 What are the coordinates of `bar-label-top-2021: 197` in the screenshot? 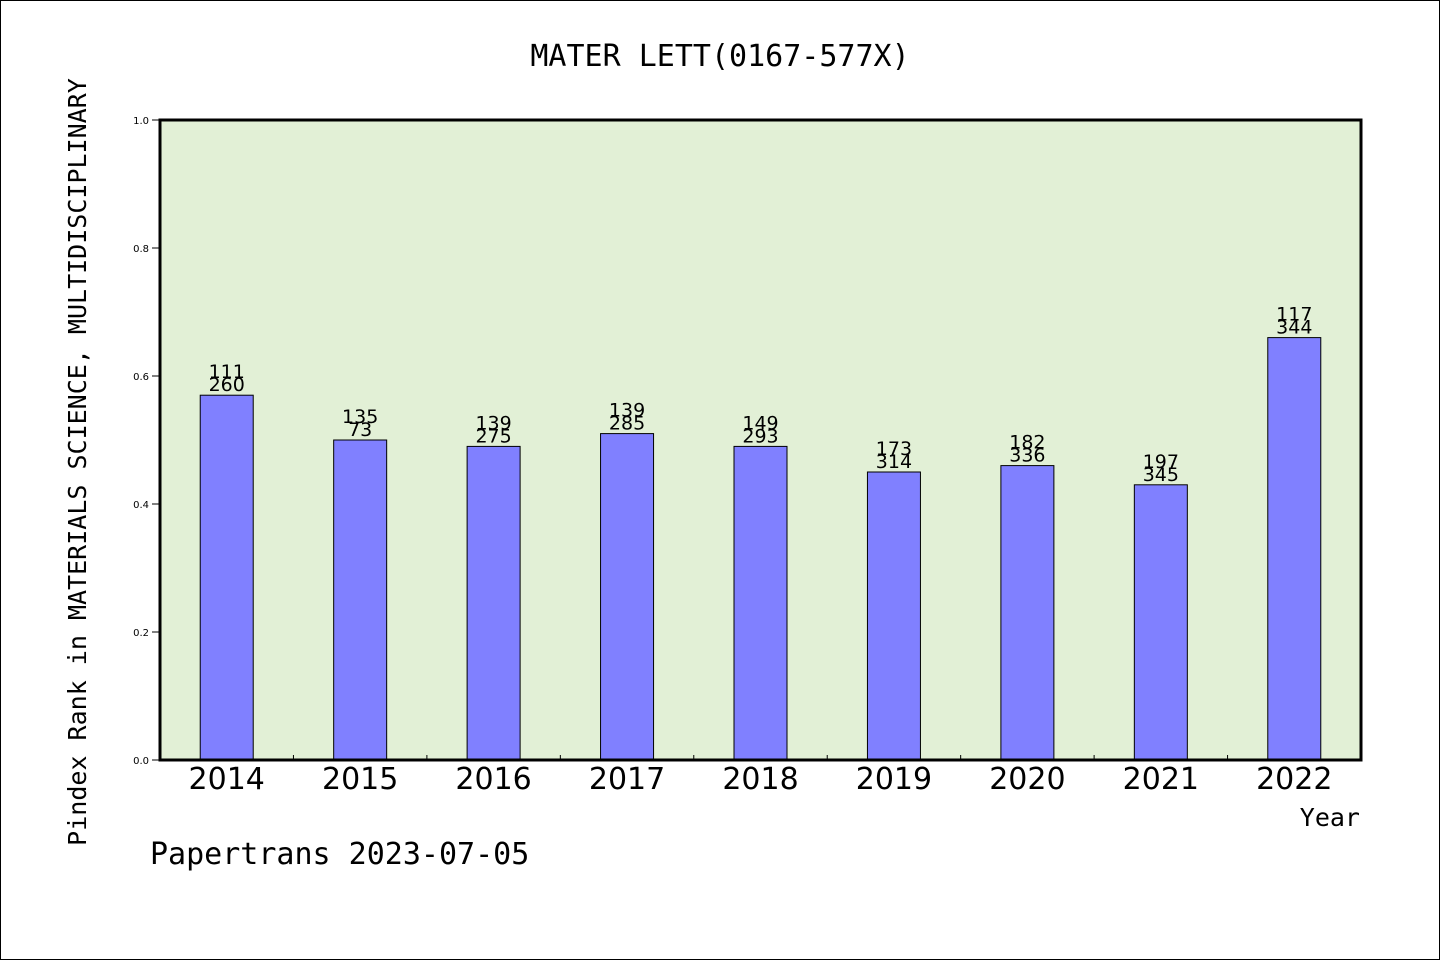 It's located at (1161, 462).